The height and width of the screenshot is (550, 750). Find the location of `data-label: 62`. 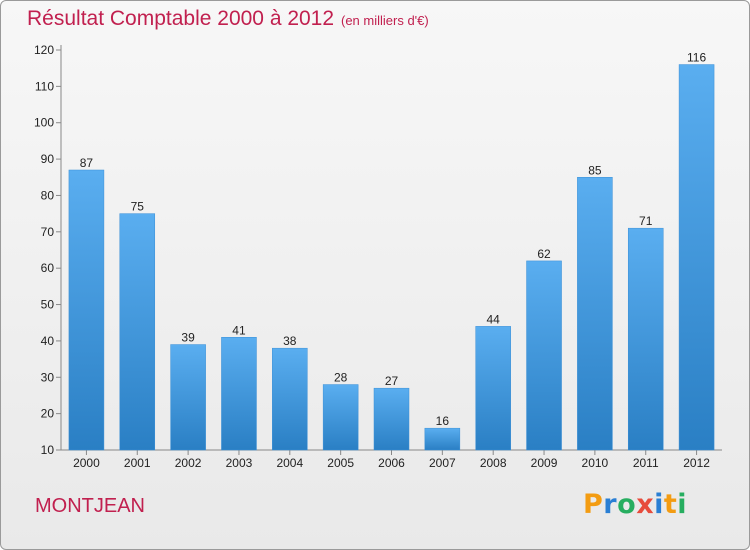

data-label: 62 is located at coordinates (544, 254).